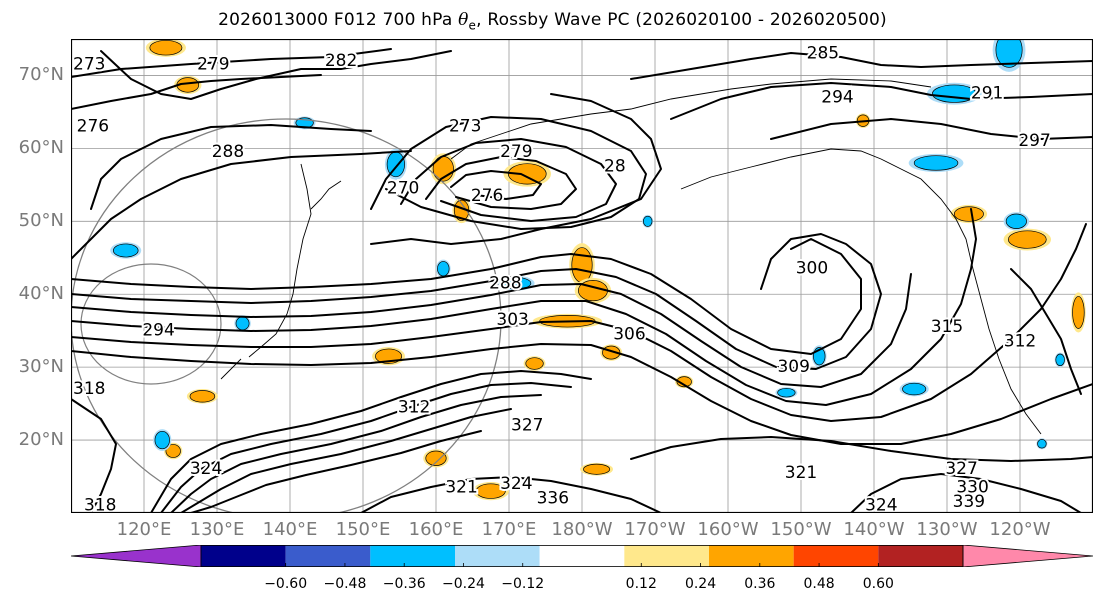 This screenshot has height=606, width=1105. I want to click on contour-label: 294, so click(837, 97).